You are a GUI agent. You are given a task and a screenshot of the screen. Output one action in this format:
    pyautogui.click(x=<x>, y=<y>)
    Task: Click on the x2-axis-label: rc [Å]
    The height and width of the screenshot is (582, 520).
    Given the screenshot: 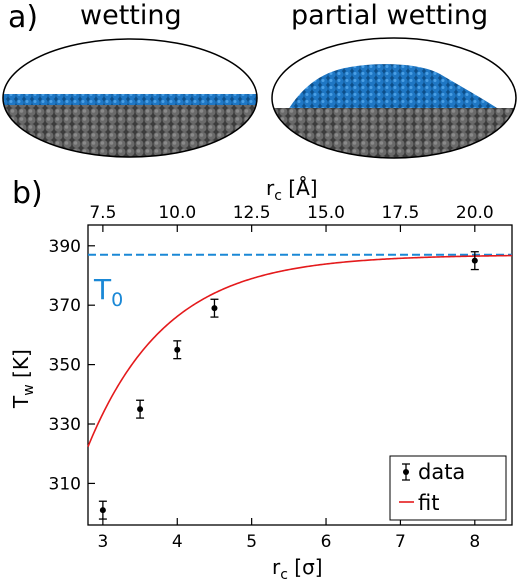 What is the action you would take?
    pyautogui.click(x=292, y=190)
    